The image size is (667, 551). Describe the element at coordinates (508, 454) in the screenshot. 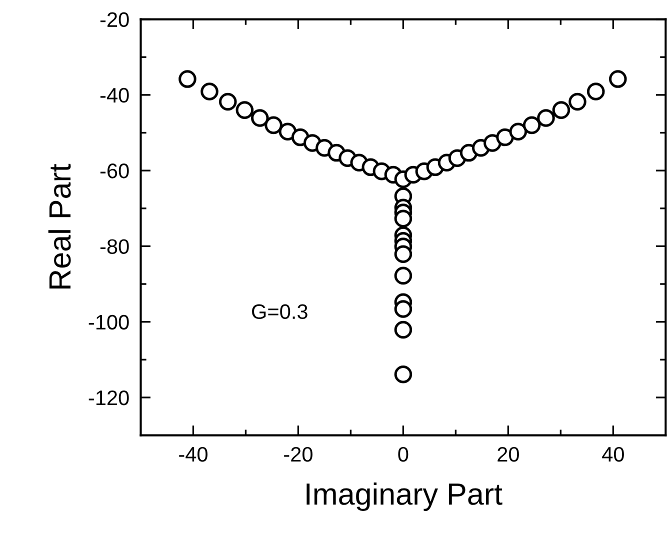

I see `x-tick-label: 20` at that location.